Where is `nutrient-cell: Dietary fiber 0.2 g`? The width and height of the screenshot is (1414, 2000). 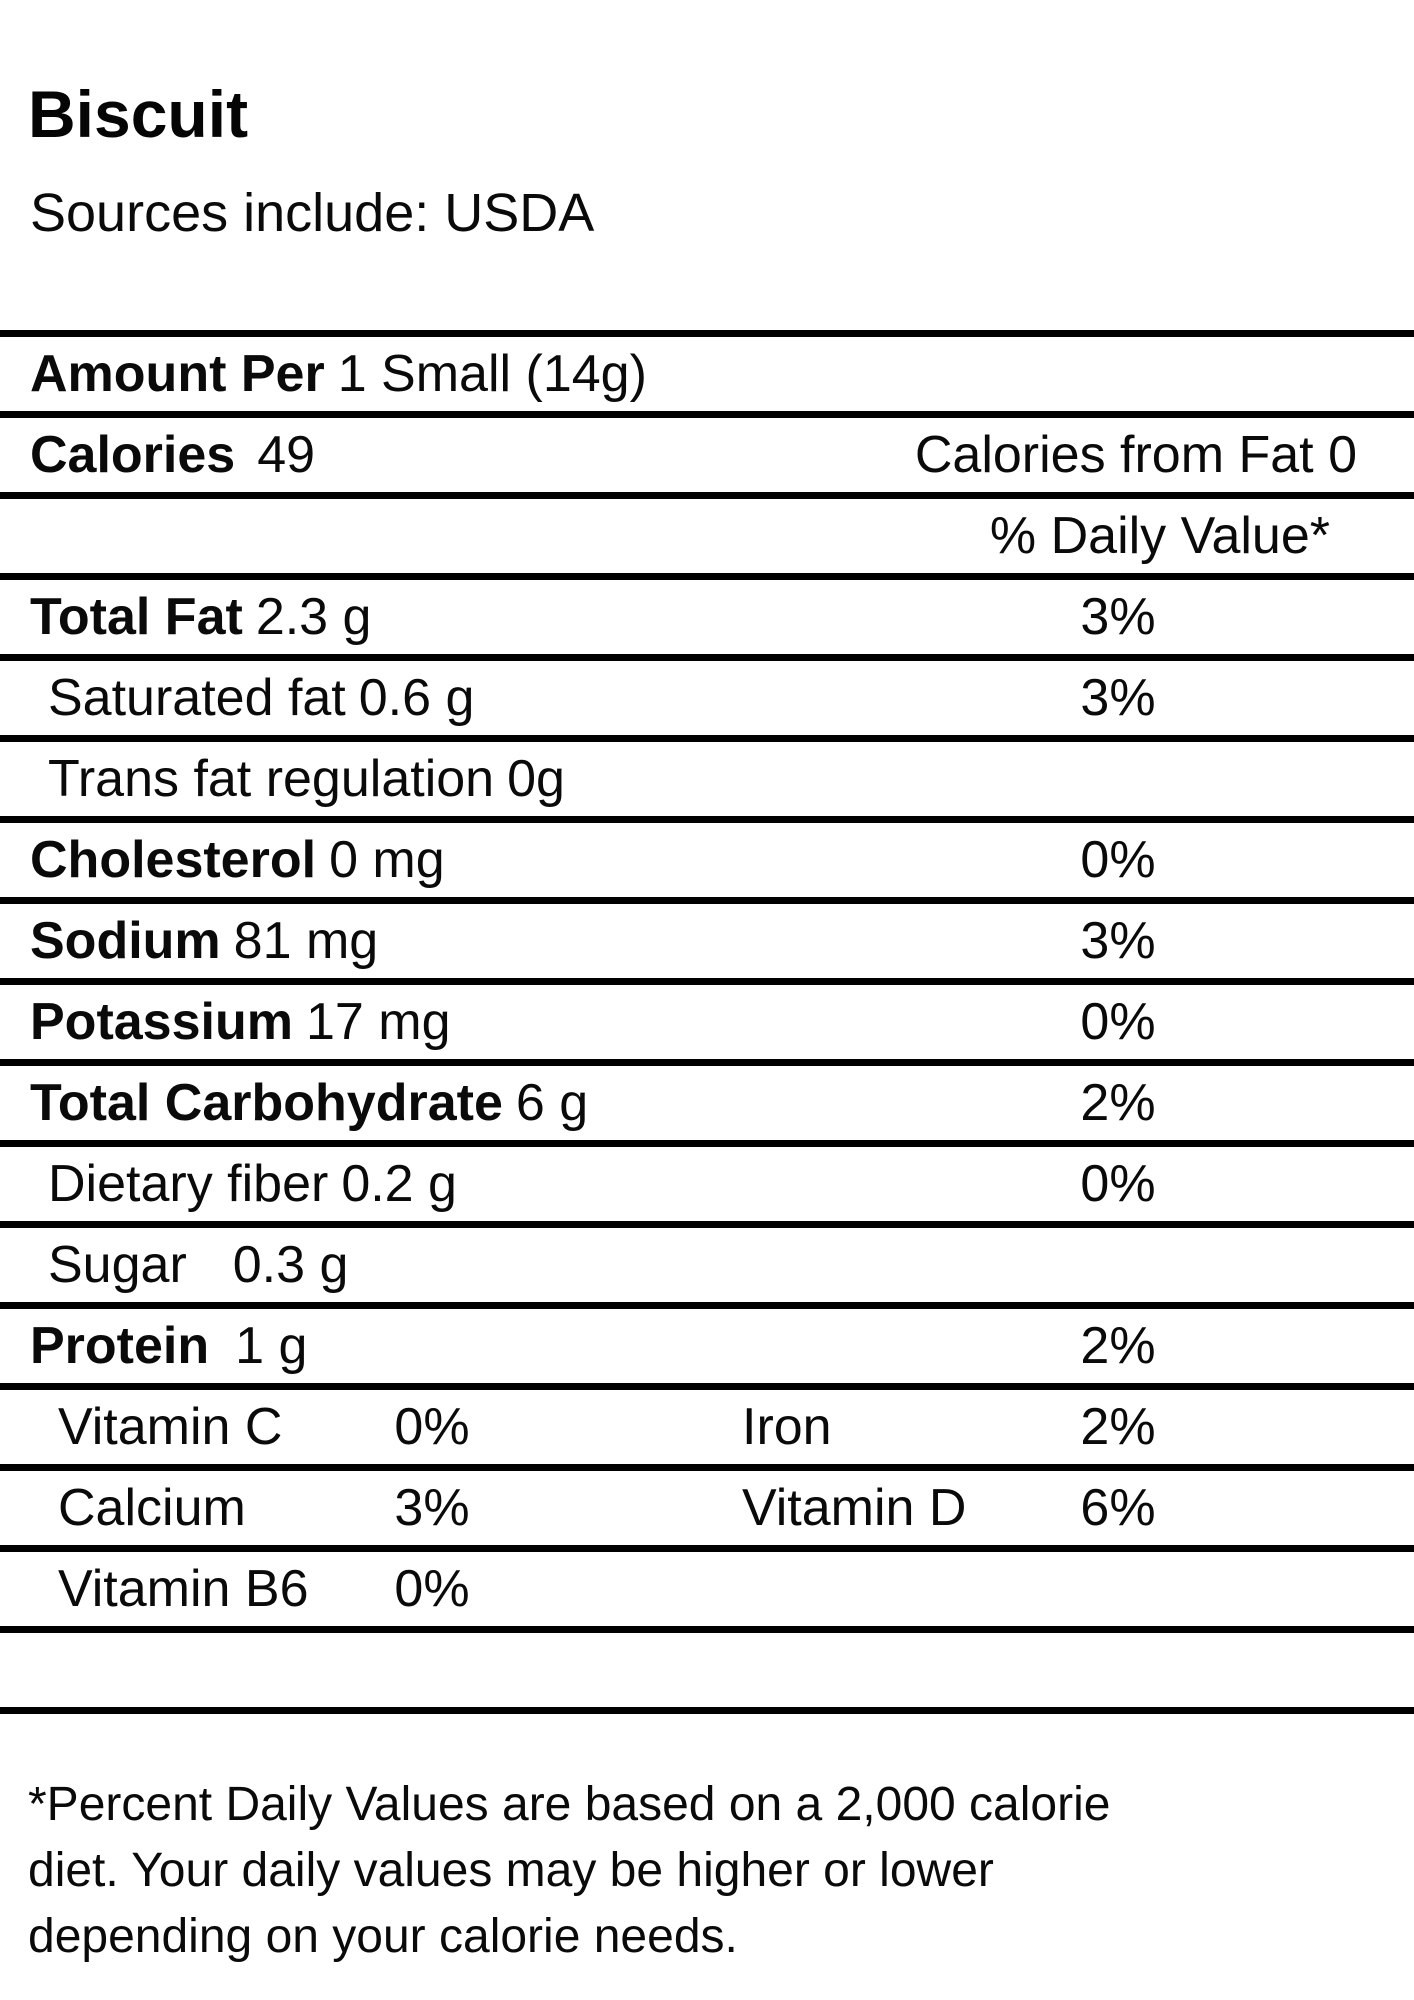
nutrient-cell: Dietary fiber 0.2 g is located at coordinates (228, 1184).